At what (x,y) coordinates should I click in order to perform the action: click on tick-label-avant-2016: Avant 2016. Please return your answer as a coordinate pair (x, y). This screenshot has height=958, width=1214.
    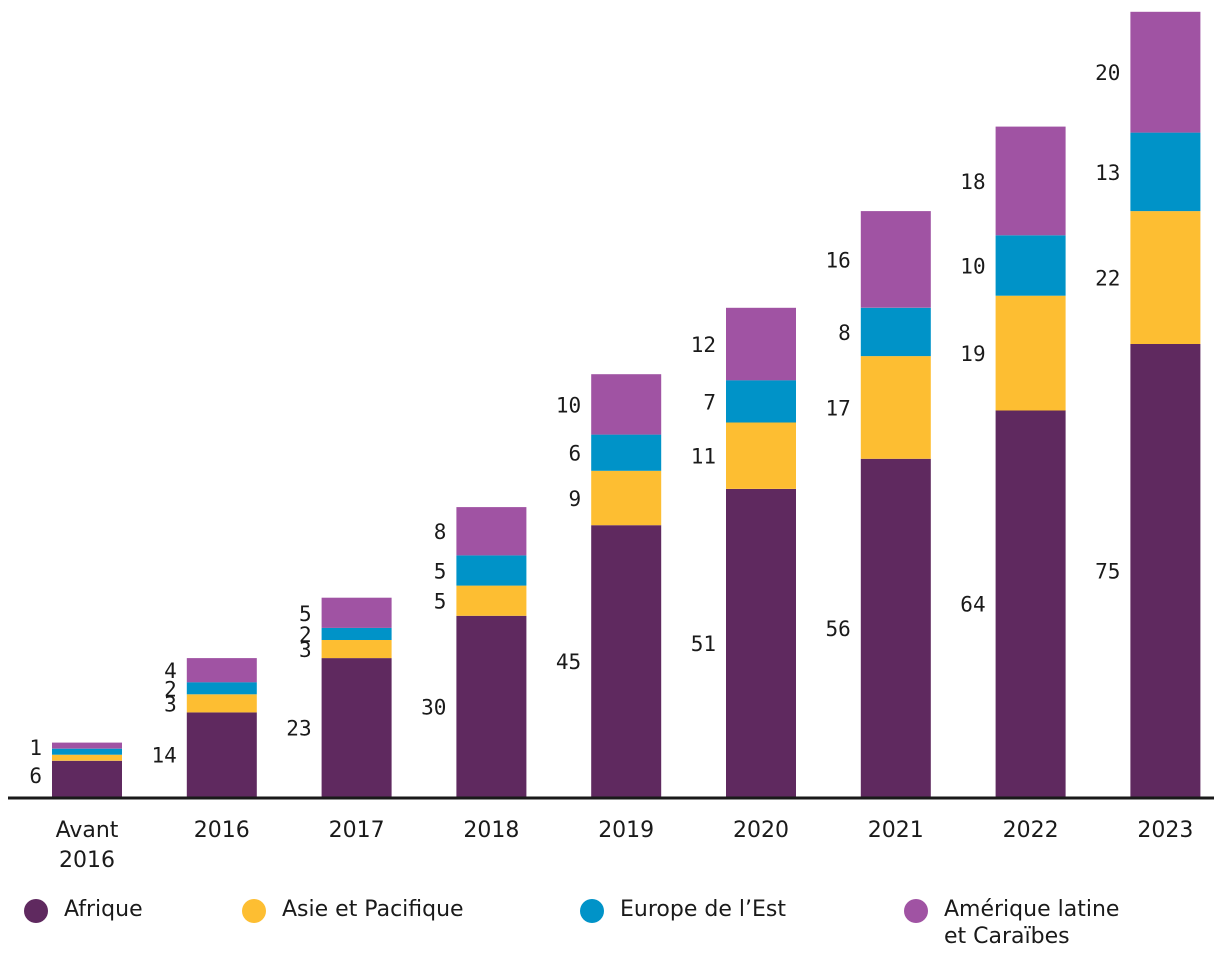
    Looking at the image, I should click on (87, 845).